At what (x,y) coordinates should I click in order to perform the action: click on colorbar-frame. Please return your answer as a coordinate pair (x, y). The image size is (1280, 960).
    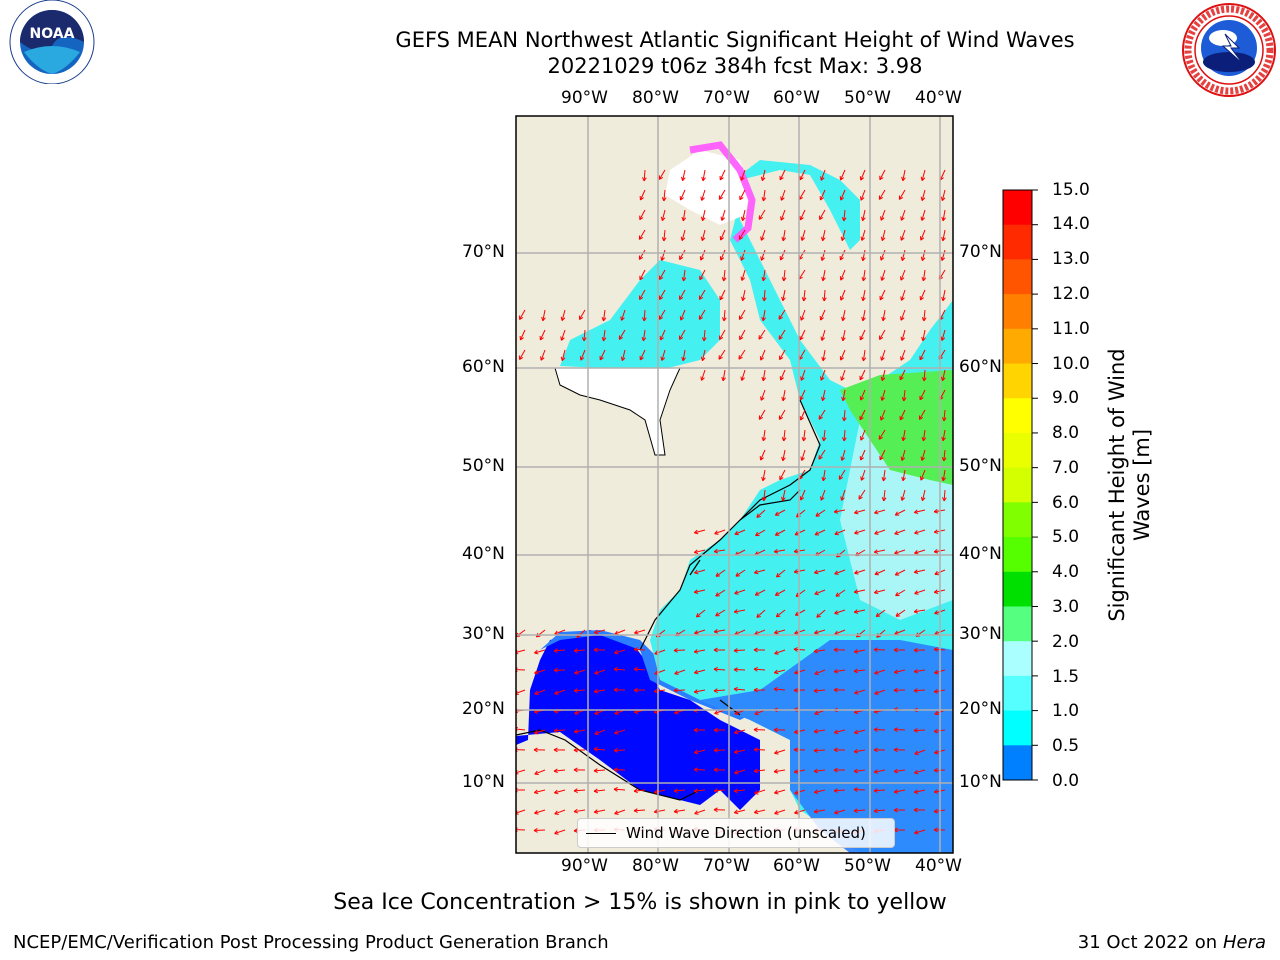
    Looking at the image, I should click on (1017, 485).